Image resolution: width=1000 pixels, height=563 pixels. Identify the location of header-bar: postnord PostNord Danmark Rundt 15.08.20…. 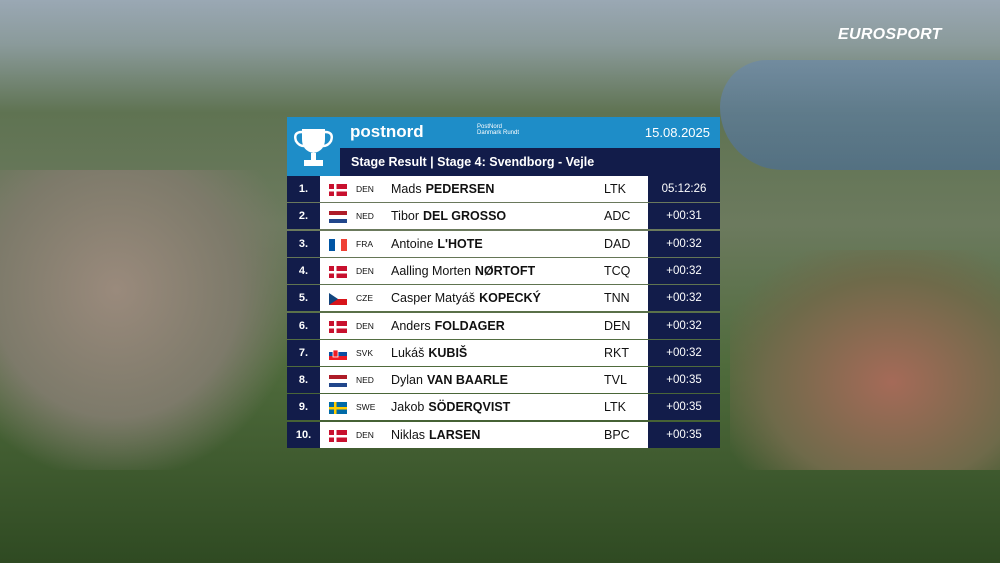
(503, 132).